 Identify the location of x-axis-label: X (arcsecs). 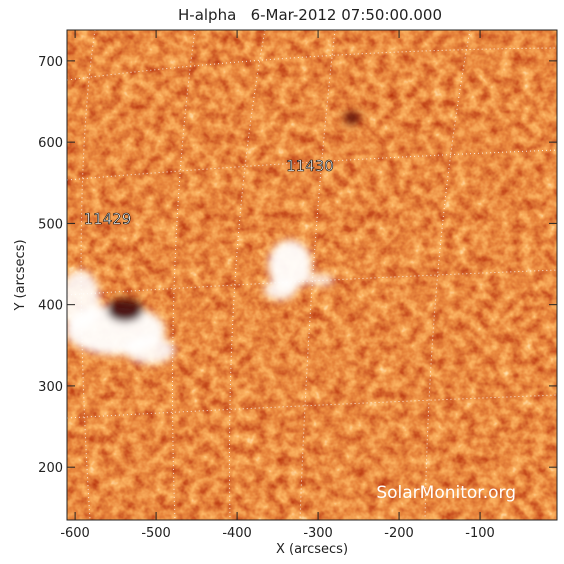
(312, 549).